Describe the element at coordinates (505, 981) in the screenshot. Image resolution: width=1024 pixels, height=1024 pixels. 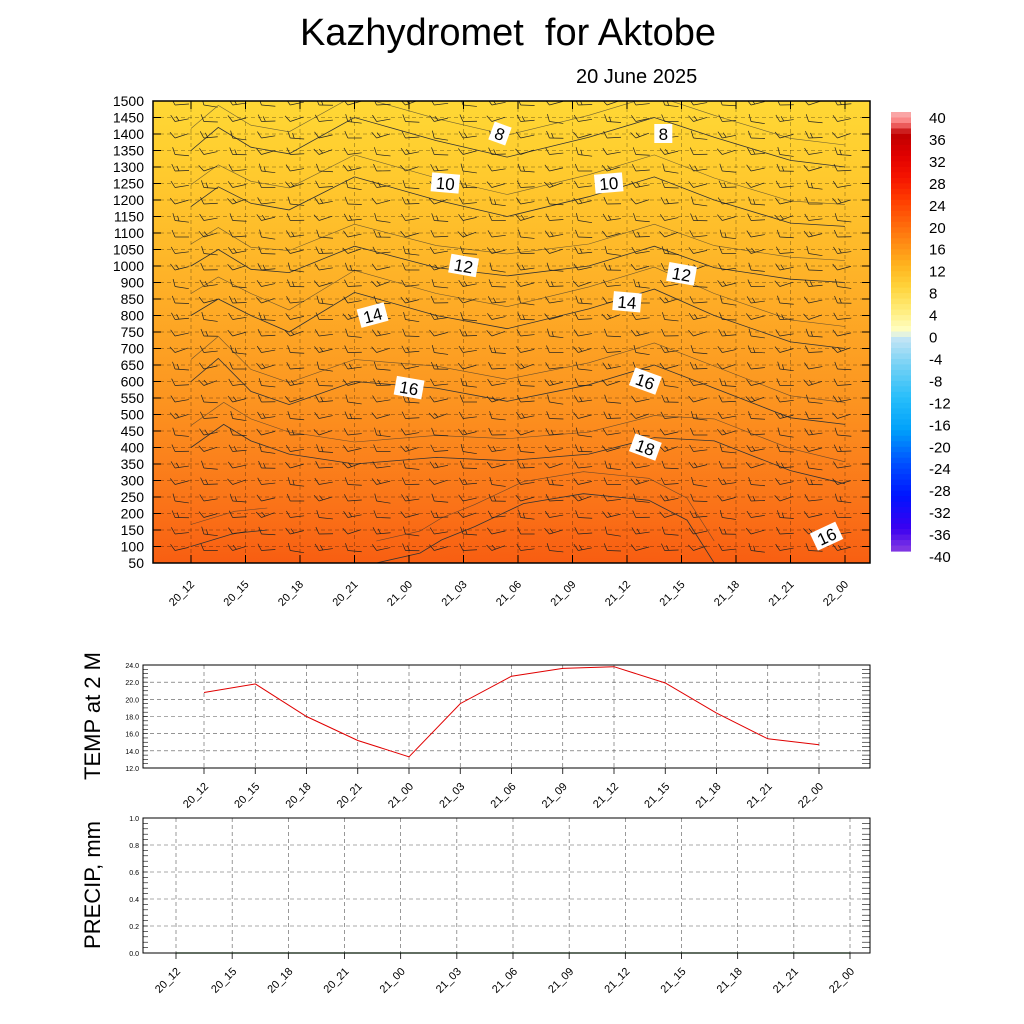
I see `x-tick-label: 21_06` at that location.